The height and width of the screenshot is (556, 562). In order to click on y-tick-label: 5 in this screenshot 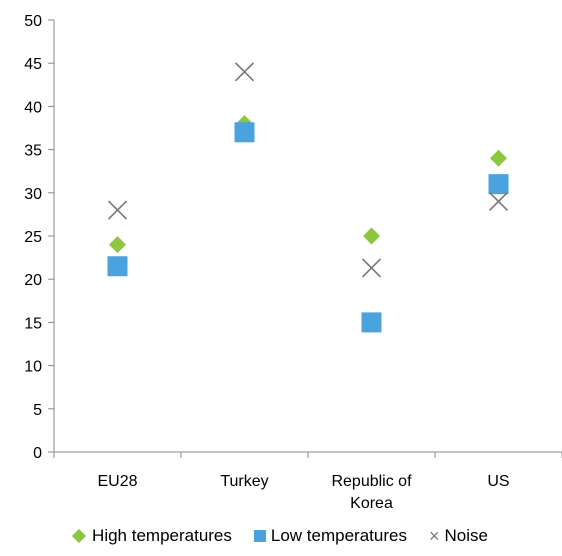, I will do `click(37, 410)`.